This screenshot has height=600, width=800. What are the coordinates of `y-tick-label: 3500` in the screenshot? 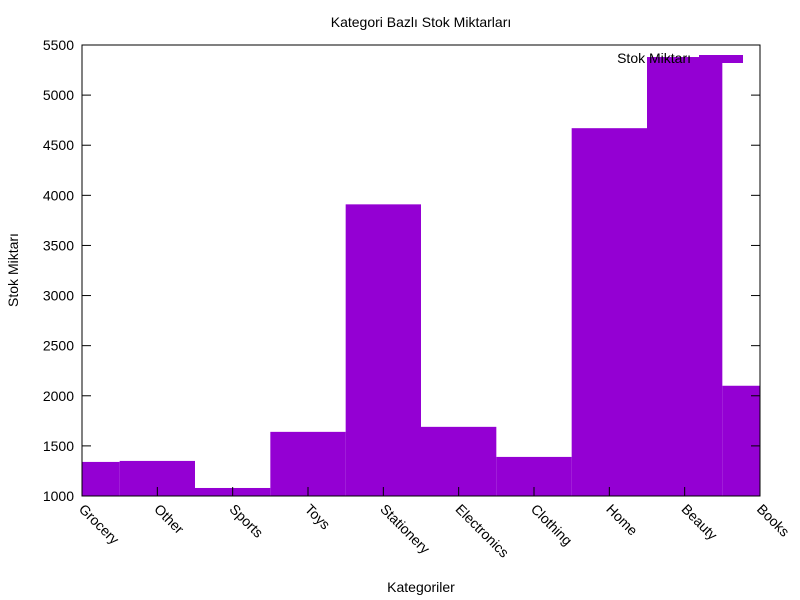 It's located at (58, 245).